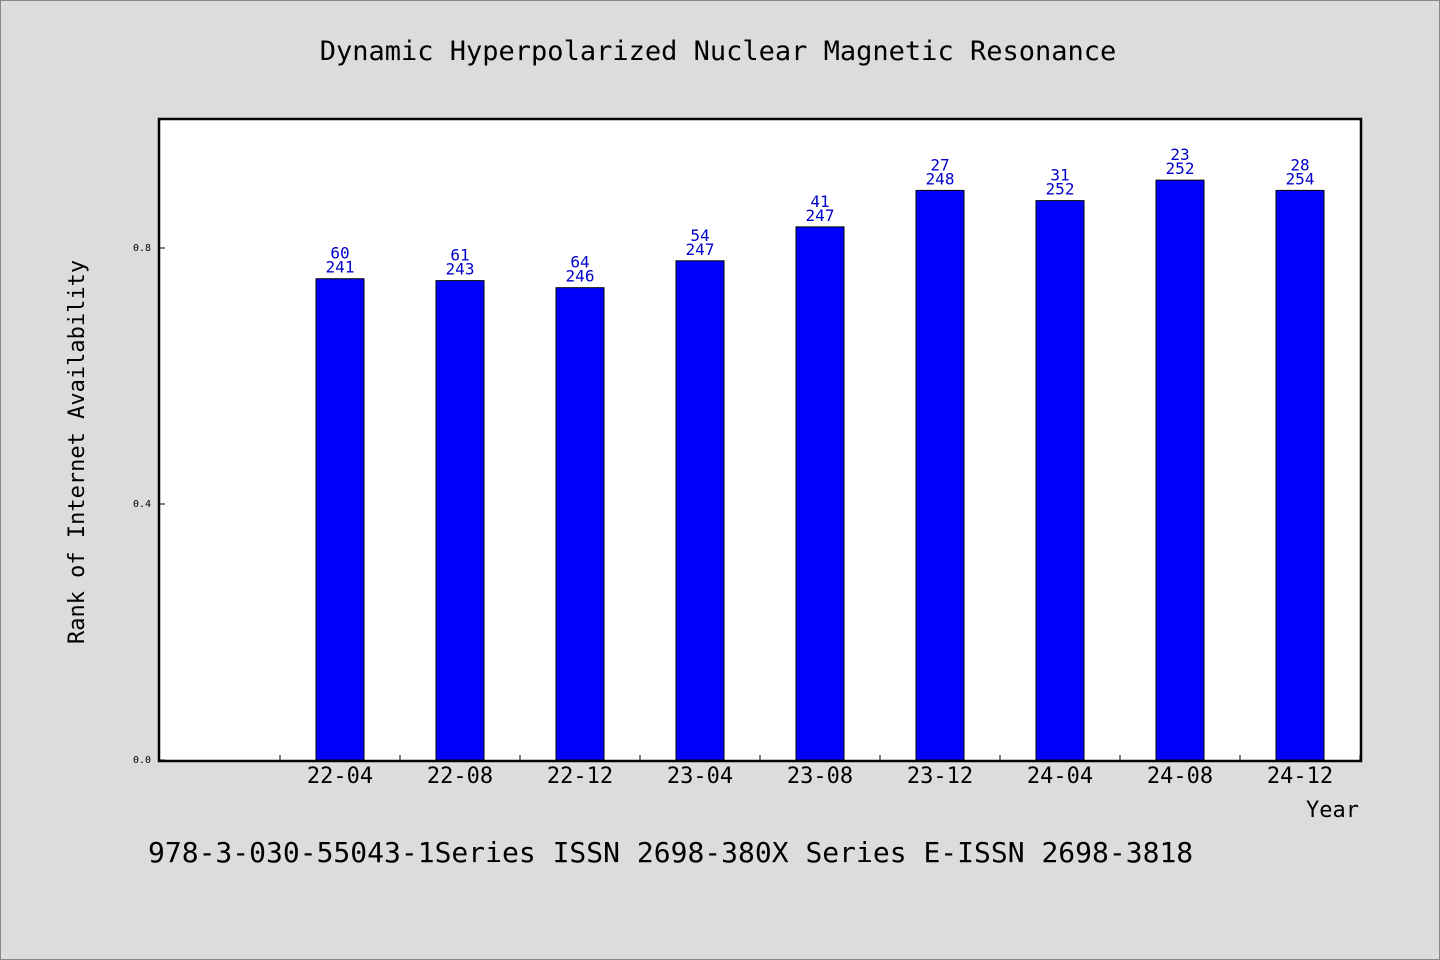  Describe the element at coordinates (77, 452) in the screenshot. I see `y-axis-label: Rank of Internet Availability` at that location.